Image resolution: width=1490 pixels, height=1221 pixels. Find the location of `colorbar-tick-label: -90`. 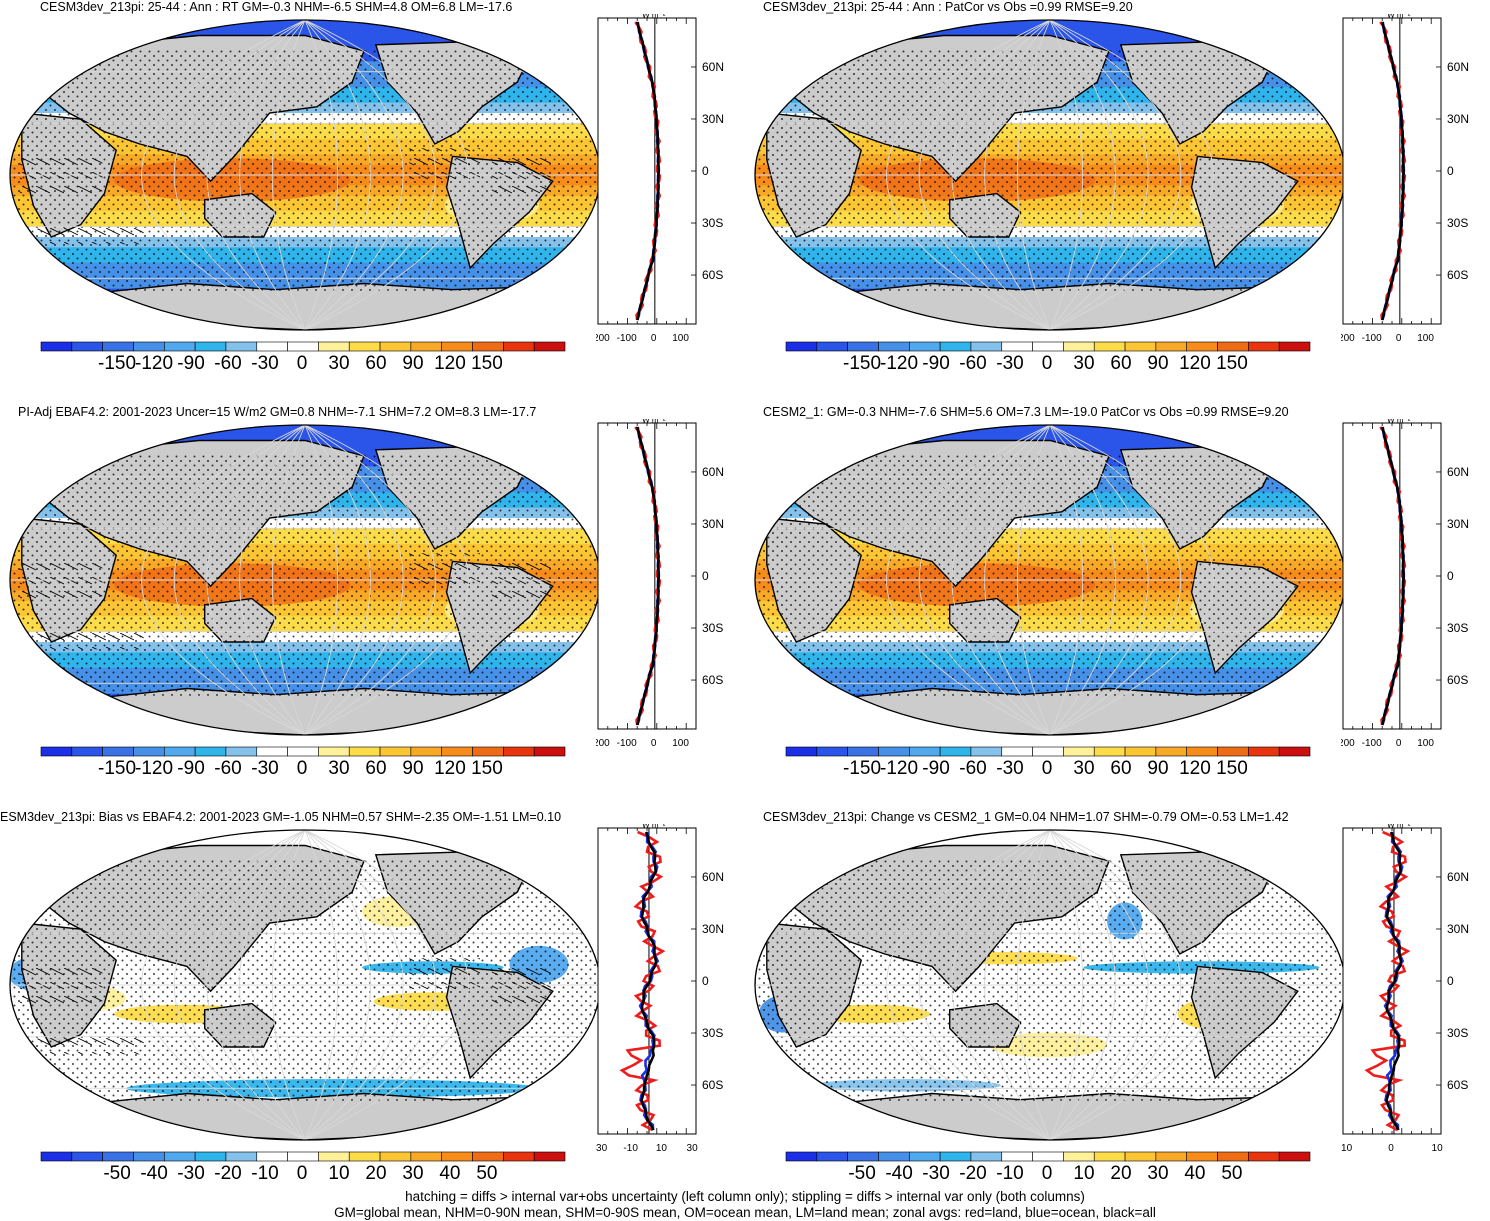

colorbar-tick-label: -90 is located at coordinates (936, 768).